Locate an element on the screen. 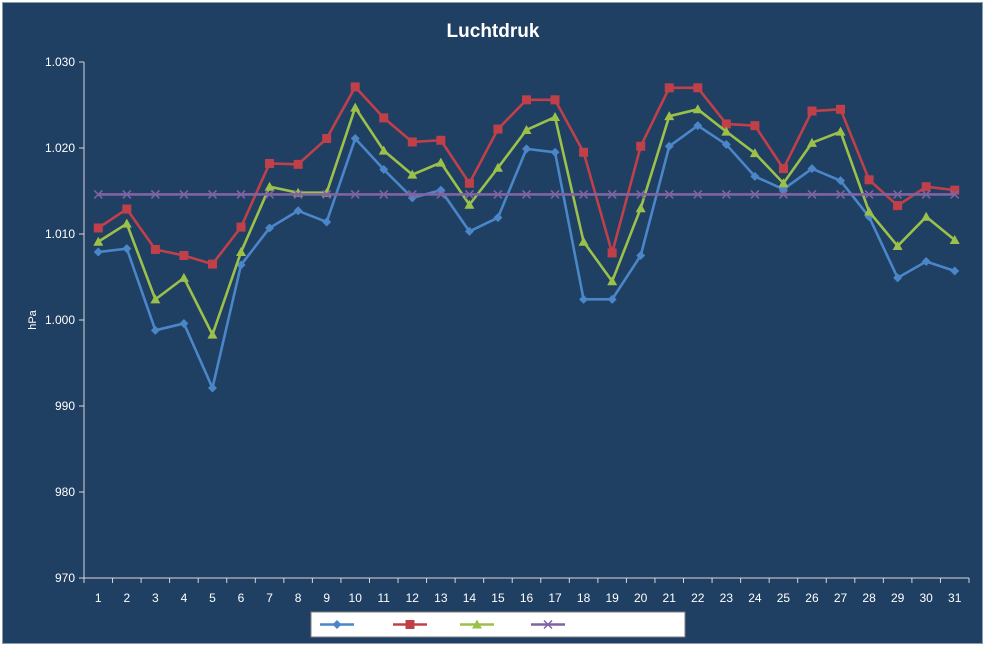  x-tick-label: 8 is located at coordinates (298, 598).